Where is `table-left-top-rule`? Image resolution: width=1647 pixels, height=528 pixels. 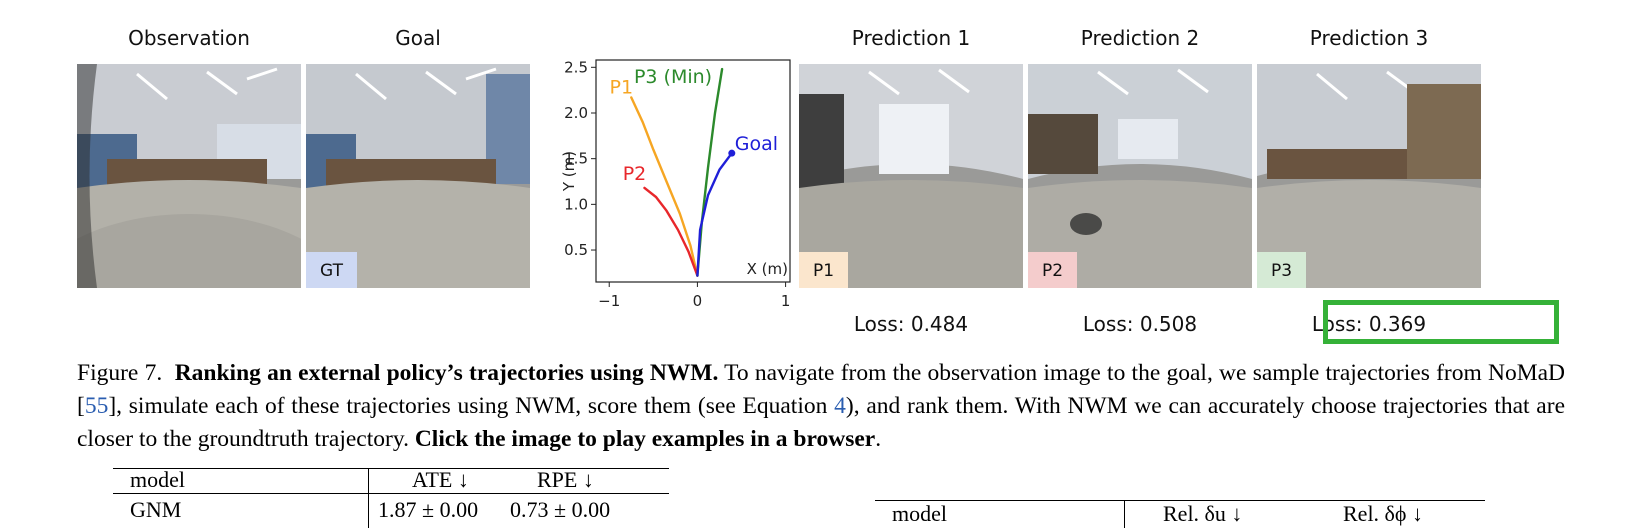 table-left-top-rule is located at coordinates (391, 468).